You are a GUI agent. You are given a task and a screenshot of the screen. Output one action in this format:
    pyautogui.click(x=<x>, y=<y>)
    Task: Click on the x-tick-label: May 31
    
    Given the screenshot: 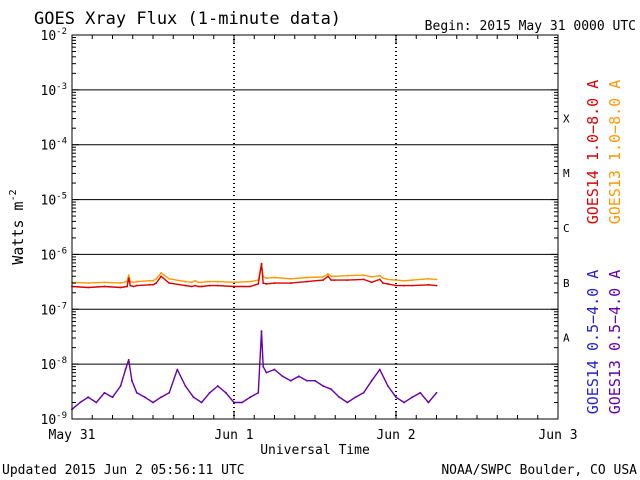 What is the action you would take?
    pyautogui.click(x=72, y=435)
    